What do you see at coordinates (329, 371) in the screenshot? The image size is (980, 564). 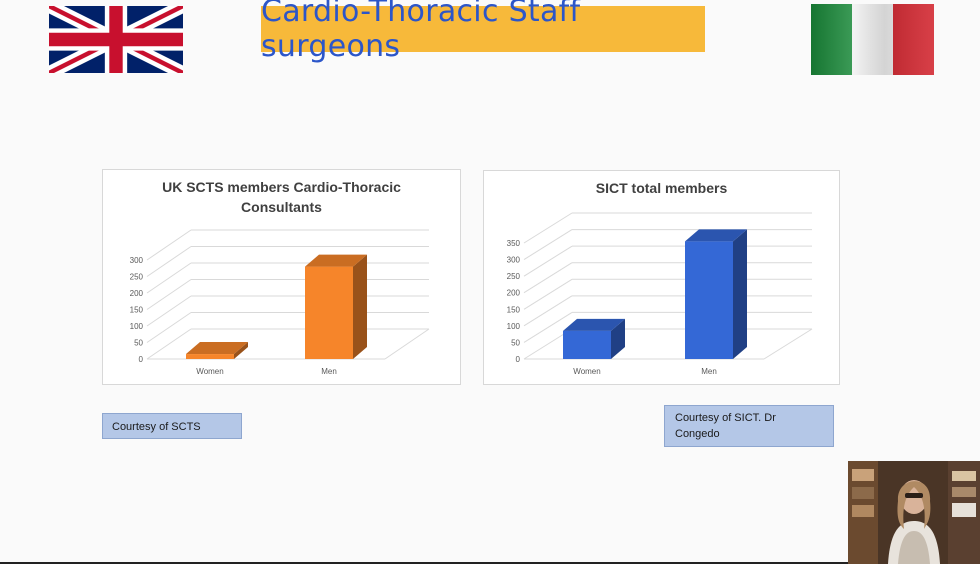 I see `uk-x-tick-label: Men` at bounding box center [329, 371].